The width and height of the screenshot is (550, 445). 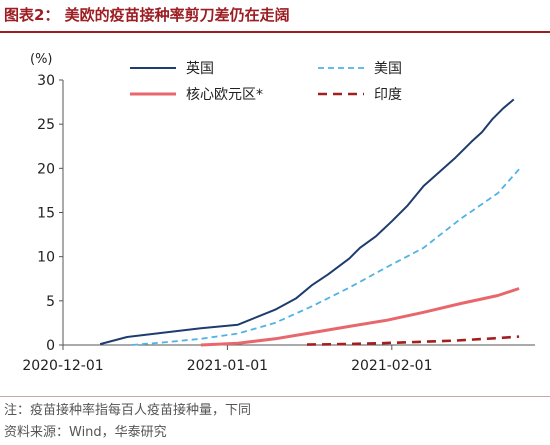 I want to click on y-tick-label: 25, so click(x=46, y=125).